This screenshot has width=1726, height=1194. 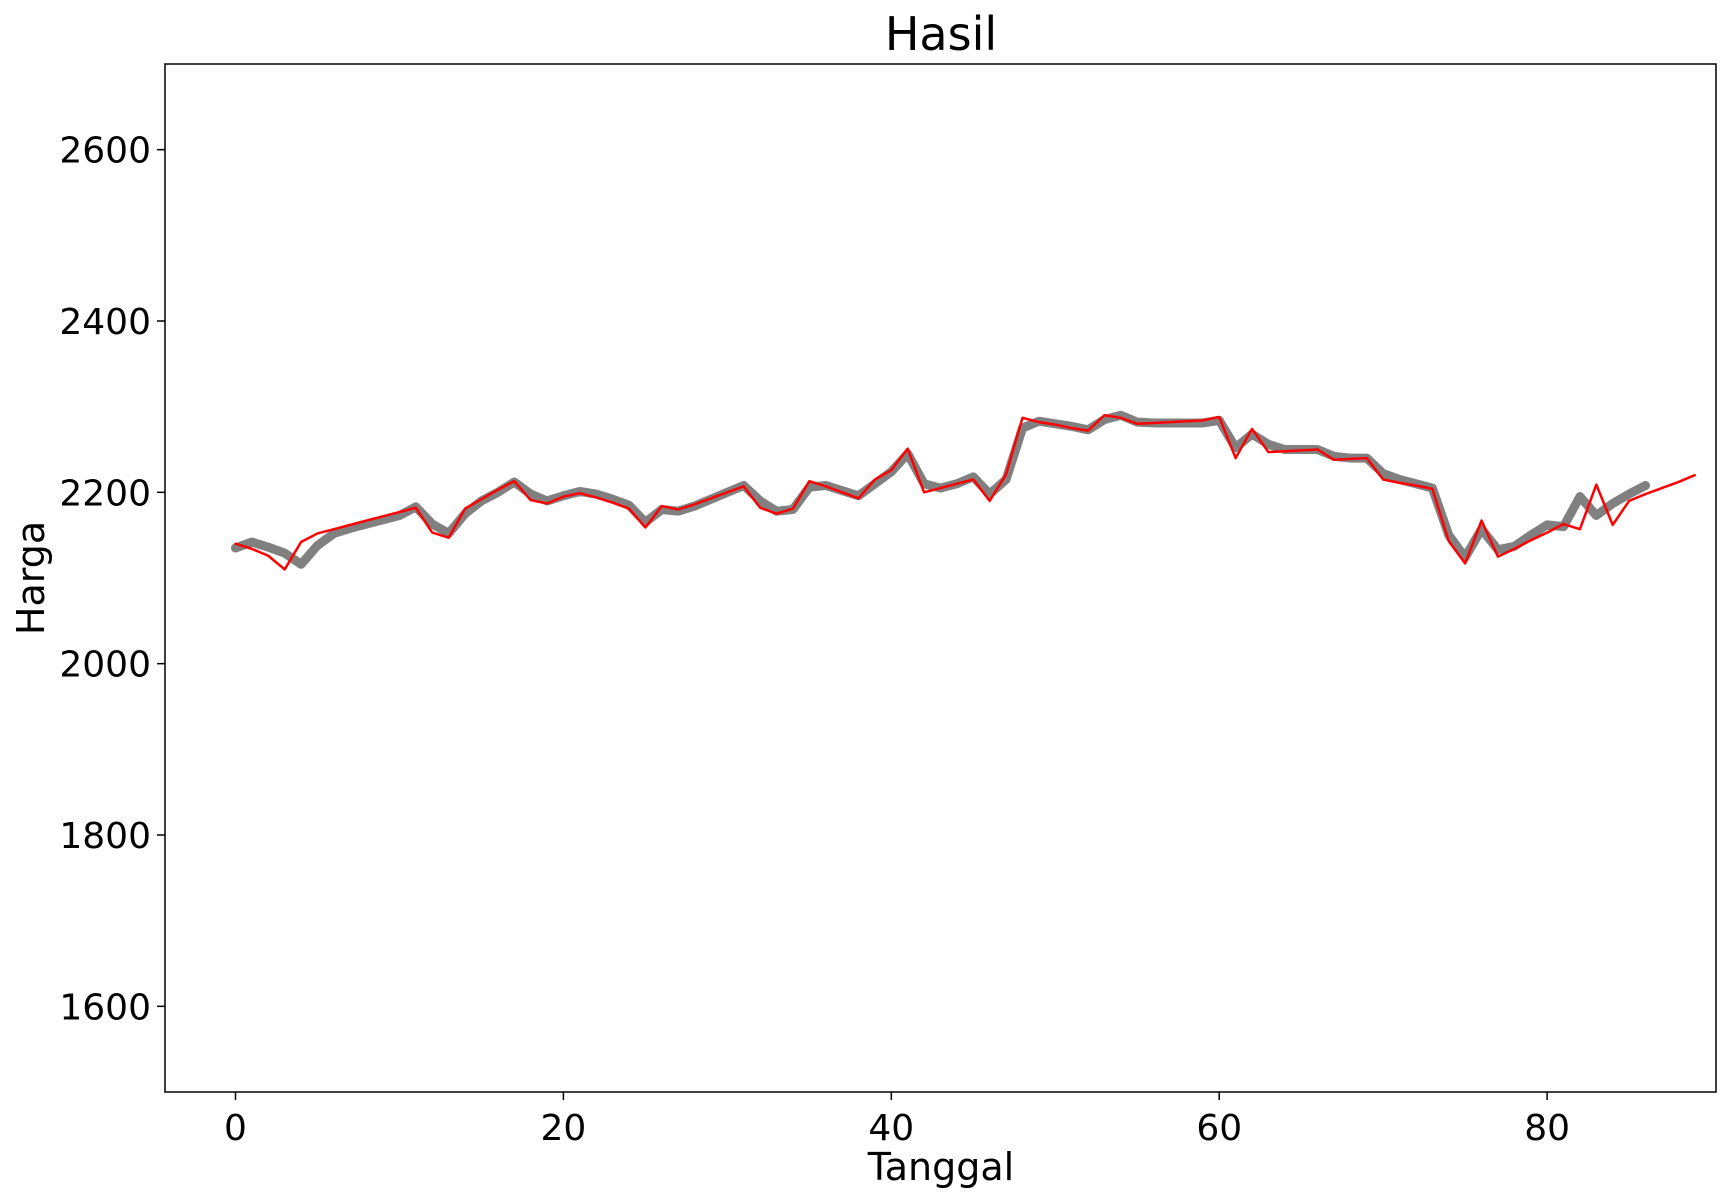 I want to click on x-tick-label: 60, so click(x=1219, y=1128).